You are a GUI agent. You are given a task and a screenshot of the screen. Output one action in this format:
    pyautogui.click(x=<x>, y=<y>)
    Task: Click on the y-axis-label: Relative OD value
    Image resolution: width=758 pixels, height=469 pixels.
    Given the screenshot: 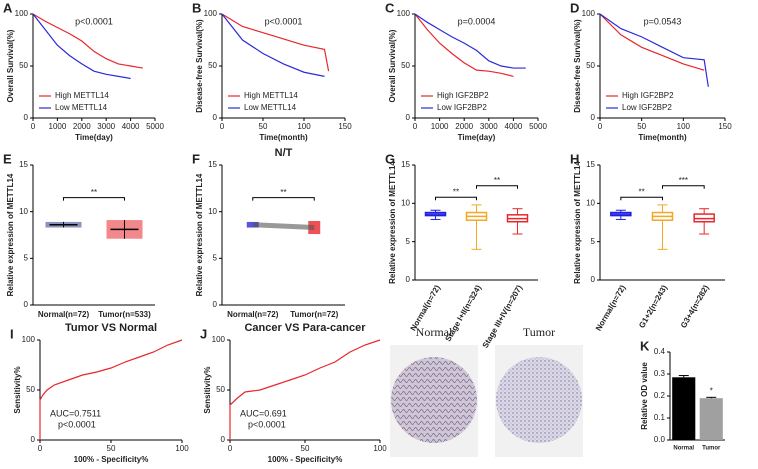 What is the action you would take?
    pyautogui.click(x=644, y=396)
    